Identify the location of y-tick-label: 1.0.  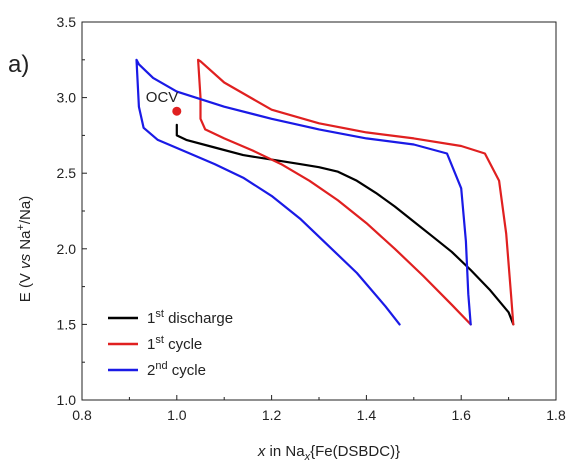
(67, 400).